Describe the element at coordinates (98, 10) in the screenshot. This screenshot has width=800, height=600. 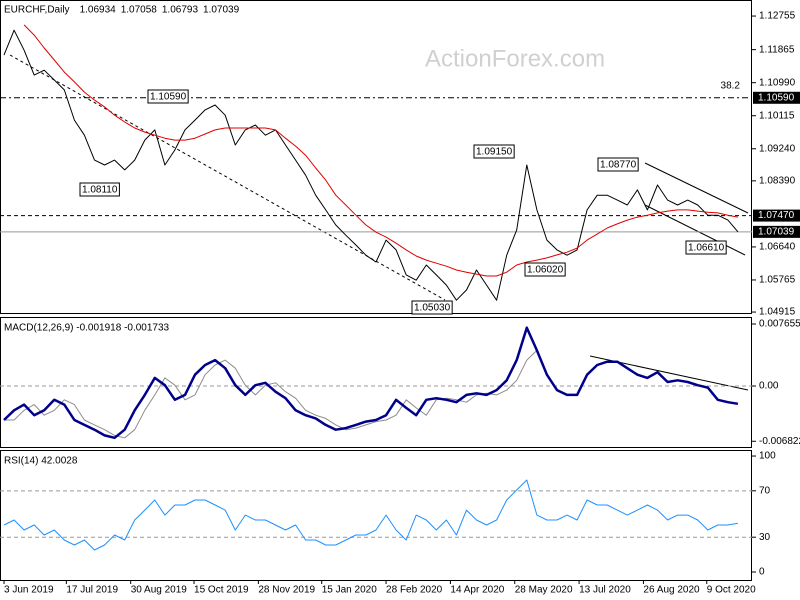
I see `header-value: 1.06934` at that location.